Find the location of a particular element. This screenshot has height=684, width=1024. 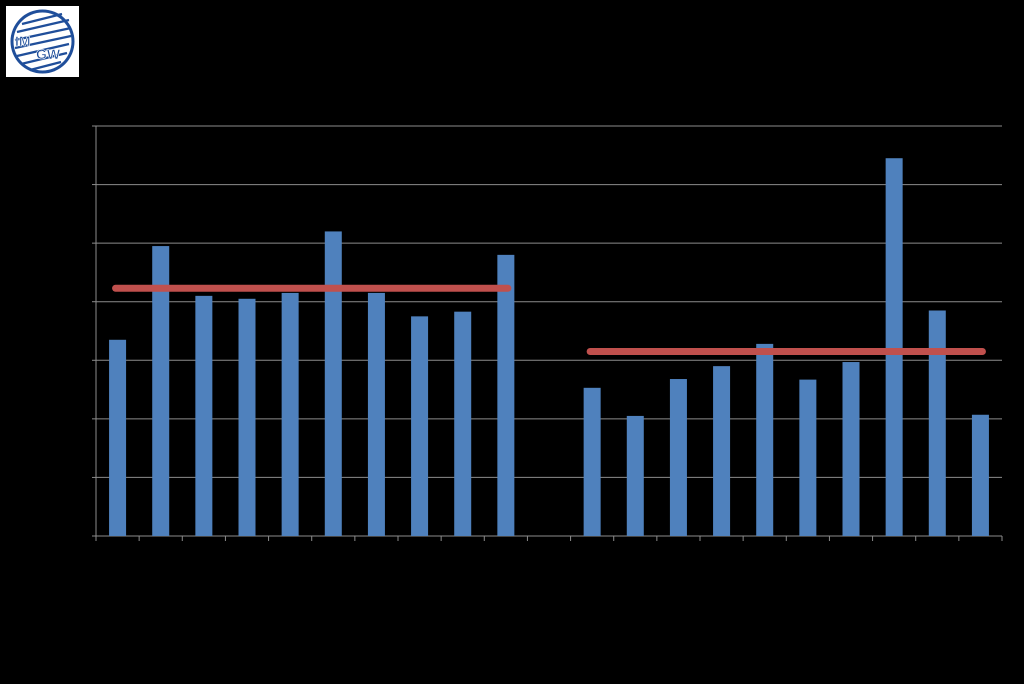

imgw-logo-emblem: IM GW is located at coordinates (42, 41).